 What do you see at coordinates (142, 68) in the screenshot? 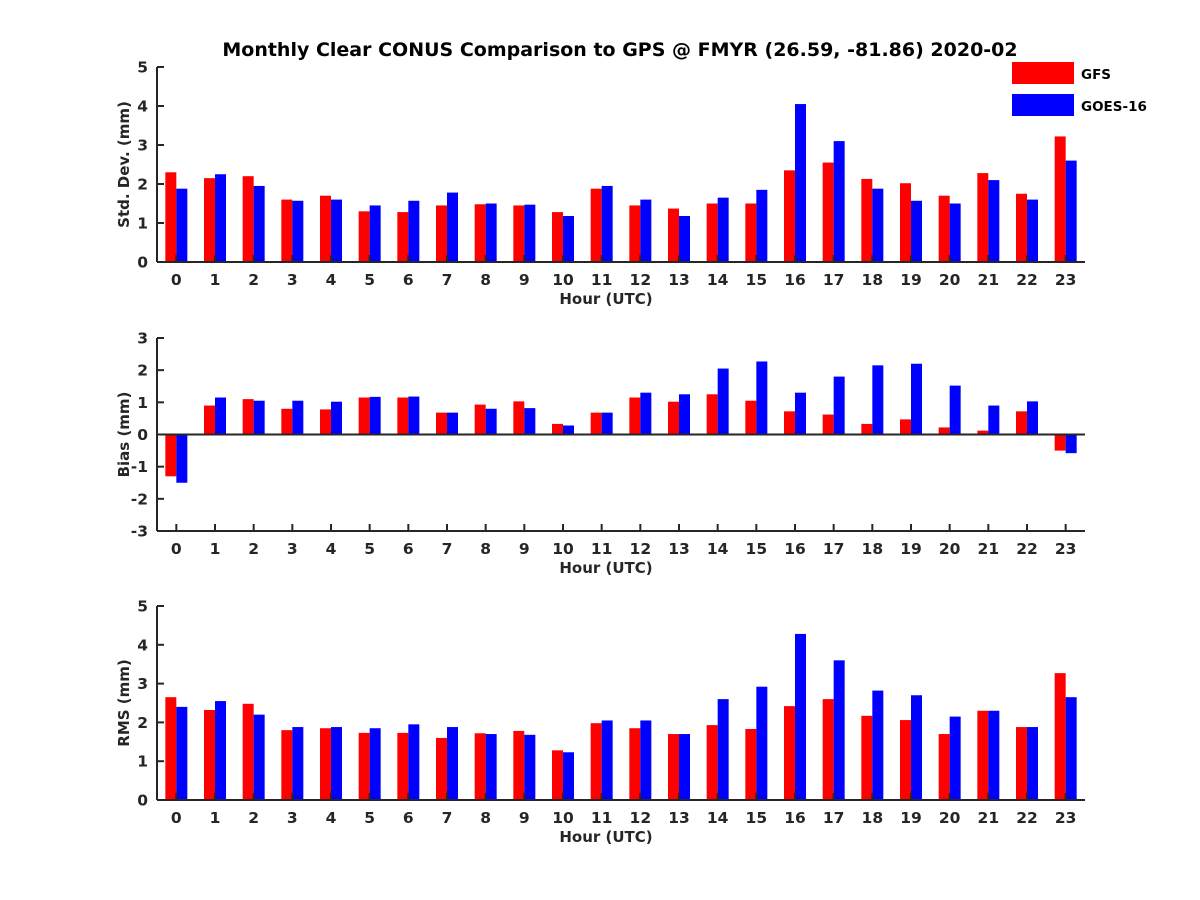
I see `y-tick-label: 5` at bounding box center [142, 68].